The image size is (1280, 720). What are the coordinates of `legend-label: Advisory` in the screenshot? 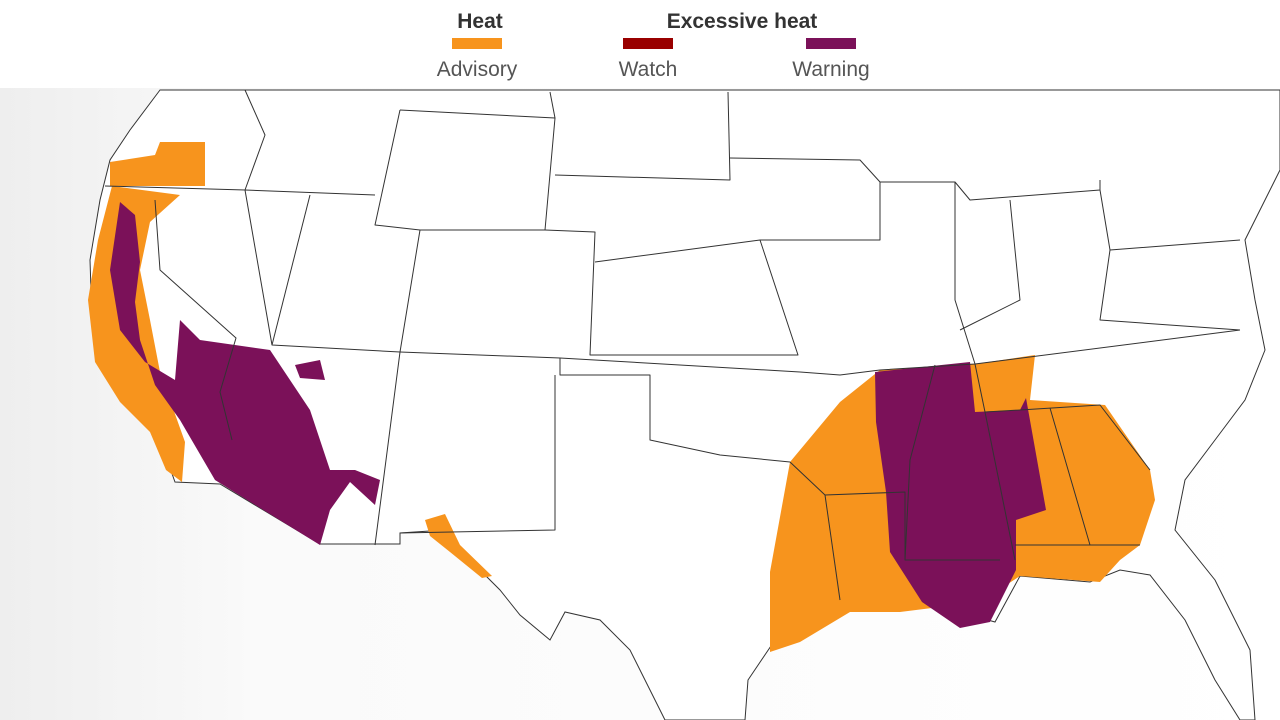 It's located at (477, 69).